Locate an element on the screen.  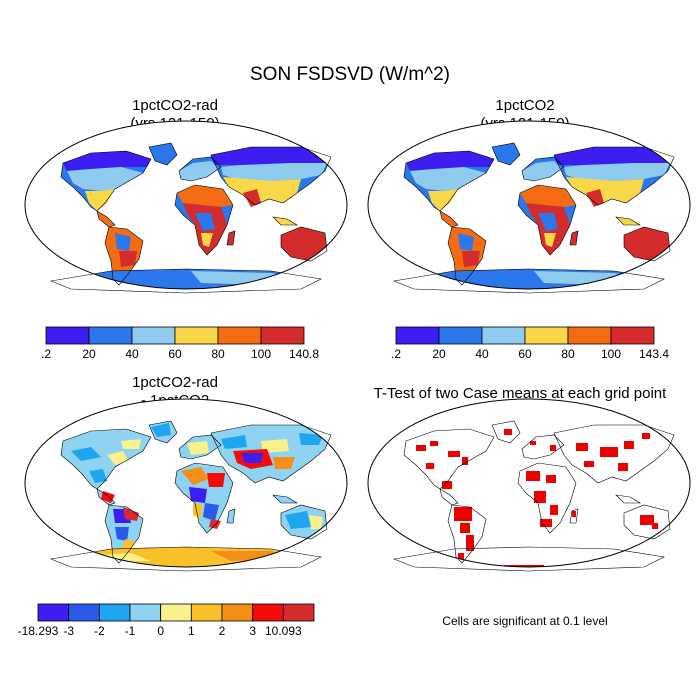
colorbar-label: -18.293 is located at coordinates (38, 631).